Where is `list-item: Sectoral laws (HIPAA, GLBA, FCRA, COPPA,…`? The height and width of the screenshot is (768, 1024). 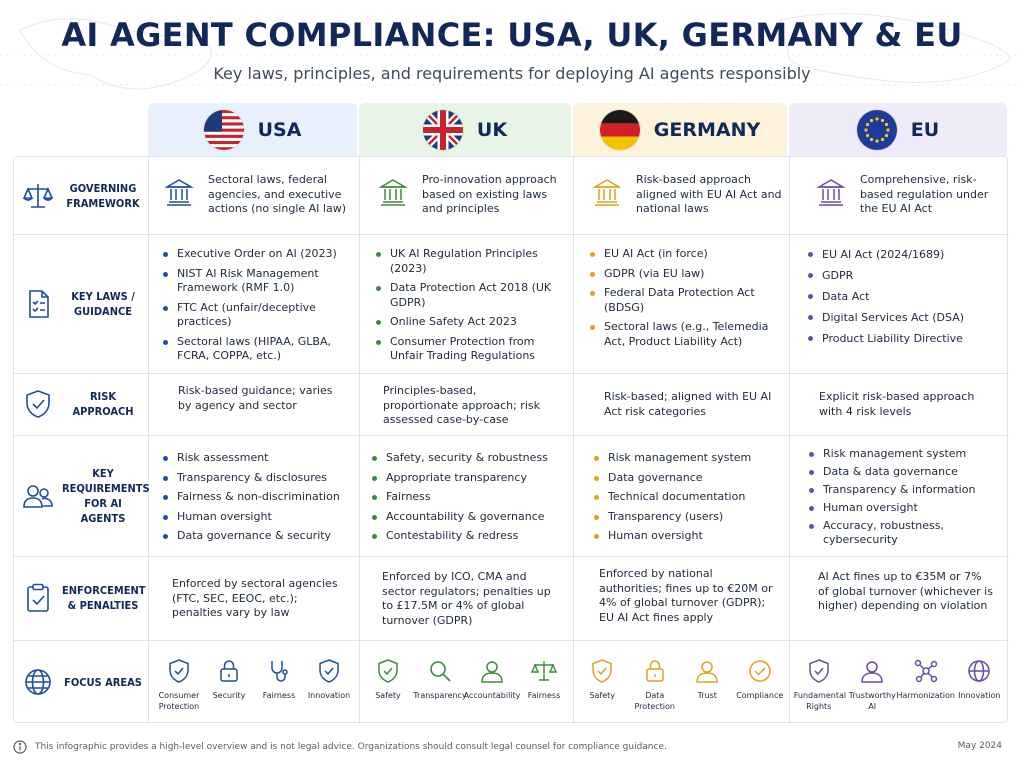 list-item: Sectoral laws (HIPAA, GLBA, FCRA, COPPA,… is located at coordinates (257, 349).